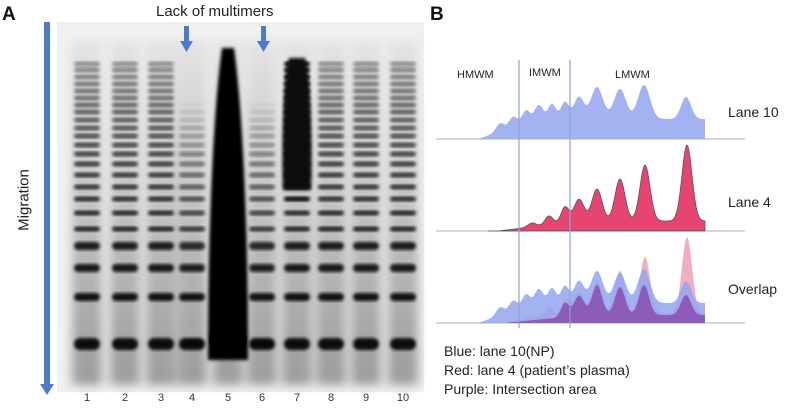 The width and height of the screenshot is (787, 409). I want to click on region-label-lmwm: LMWM, so click(632, 75).